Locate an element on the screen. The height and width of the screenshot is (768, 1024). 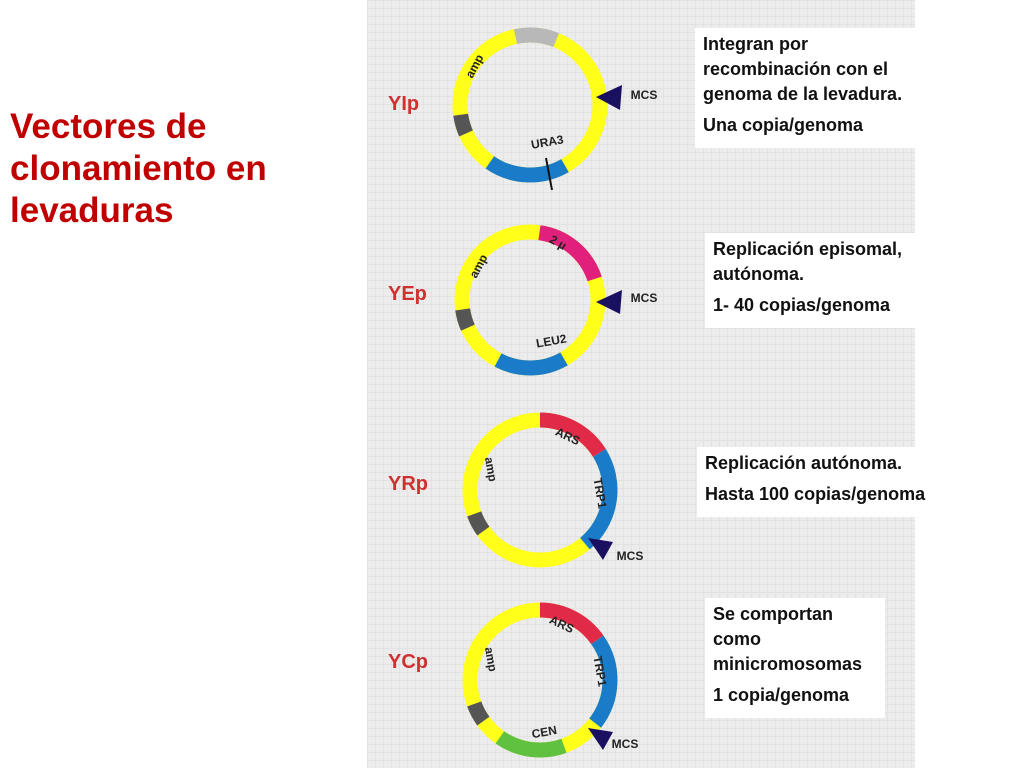
segment-label: URA3 is located at coordinates (547, 142).